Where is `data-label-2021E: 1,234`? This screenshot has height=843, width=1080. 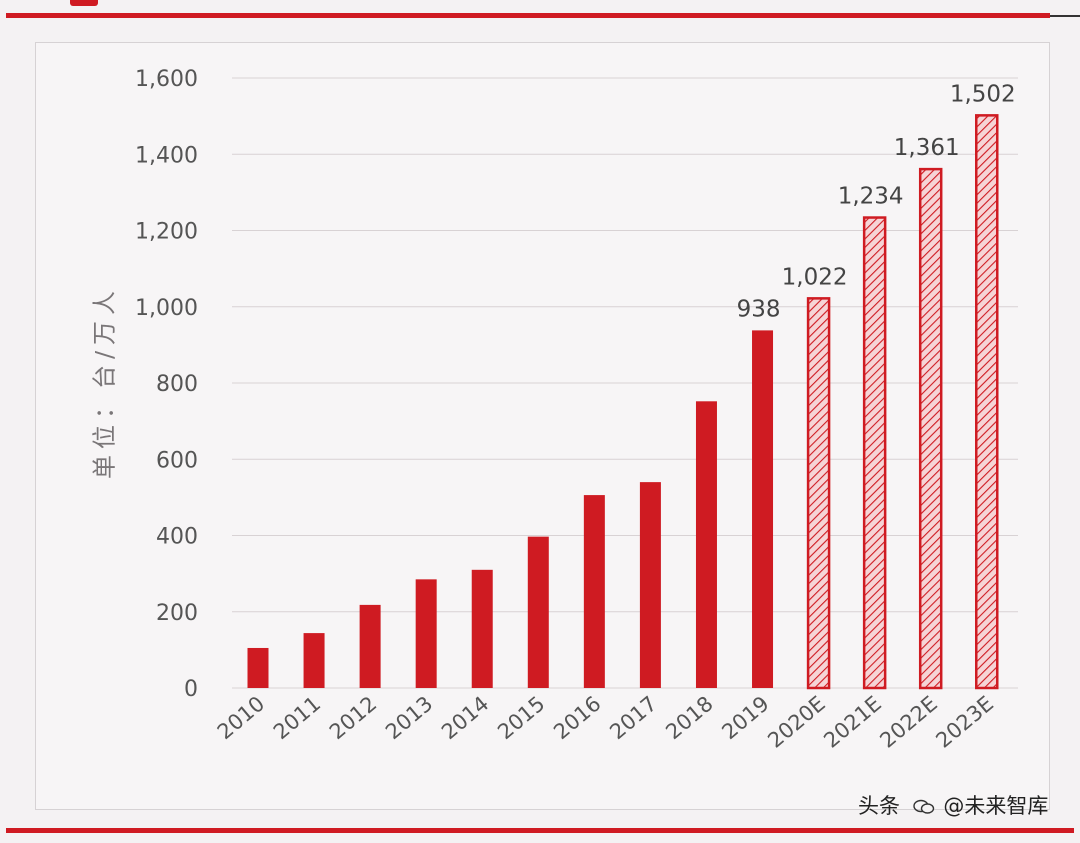
data-label-2021E: 1,234 is located at coordinates (871, 197).